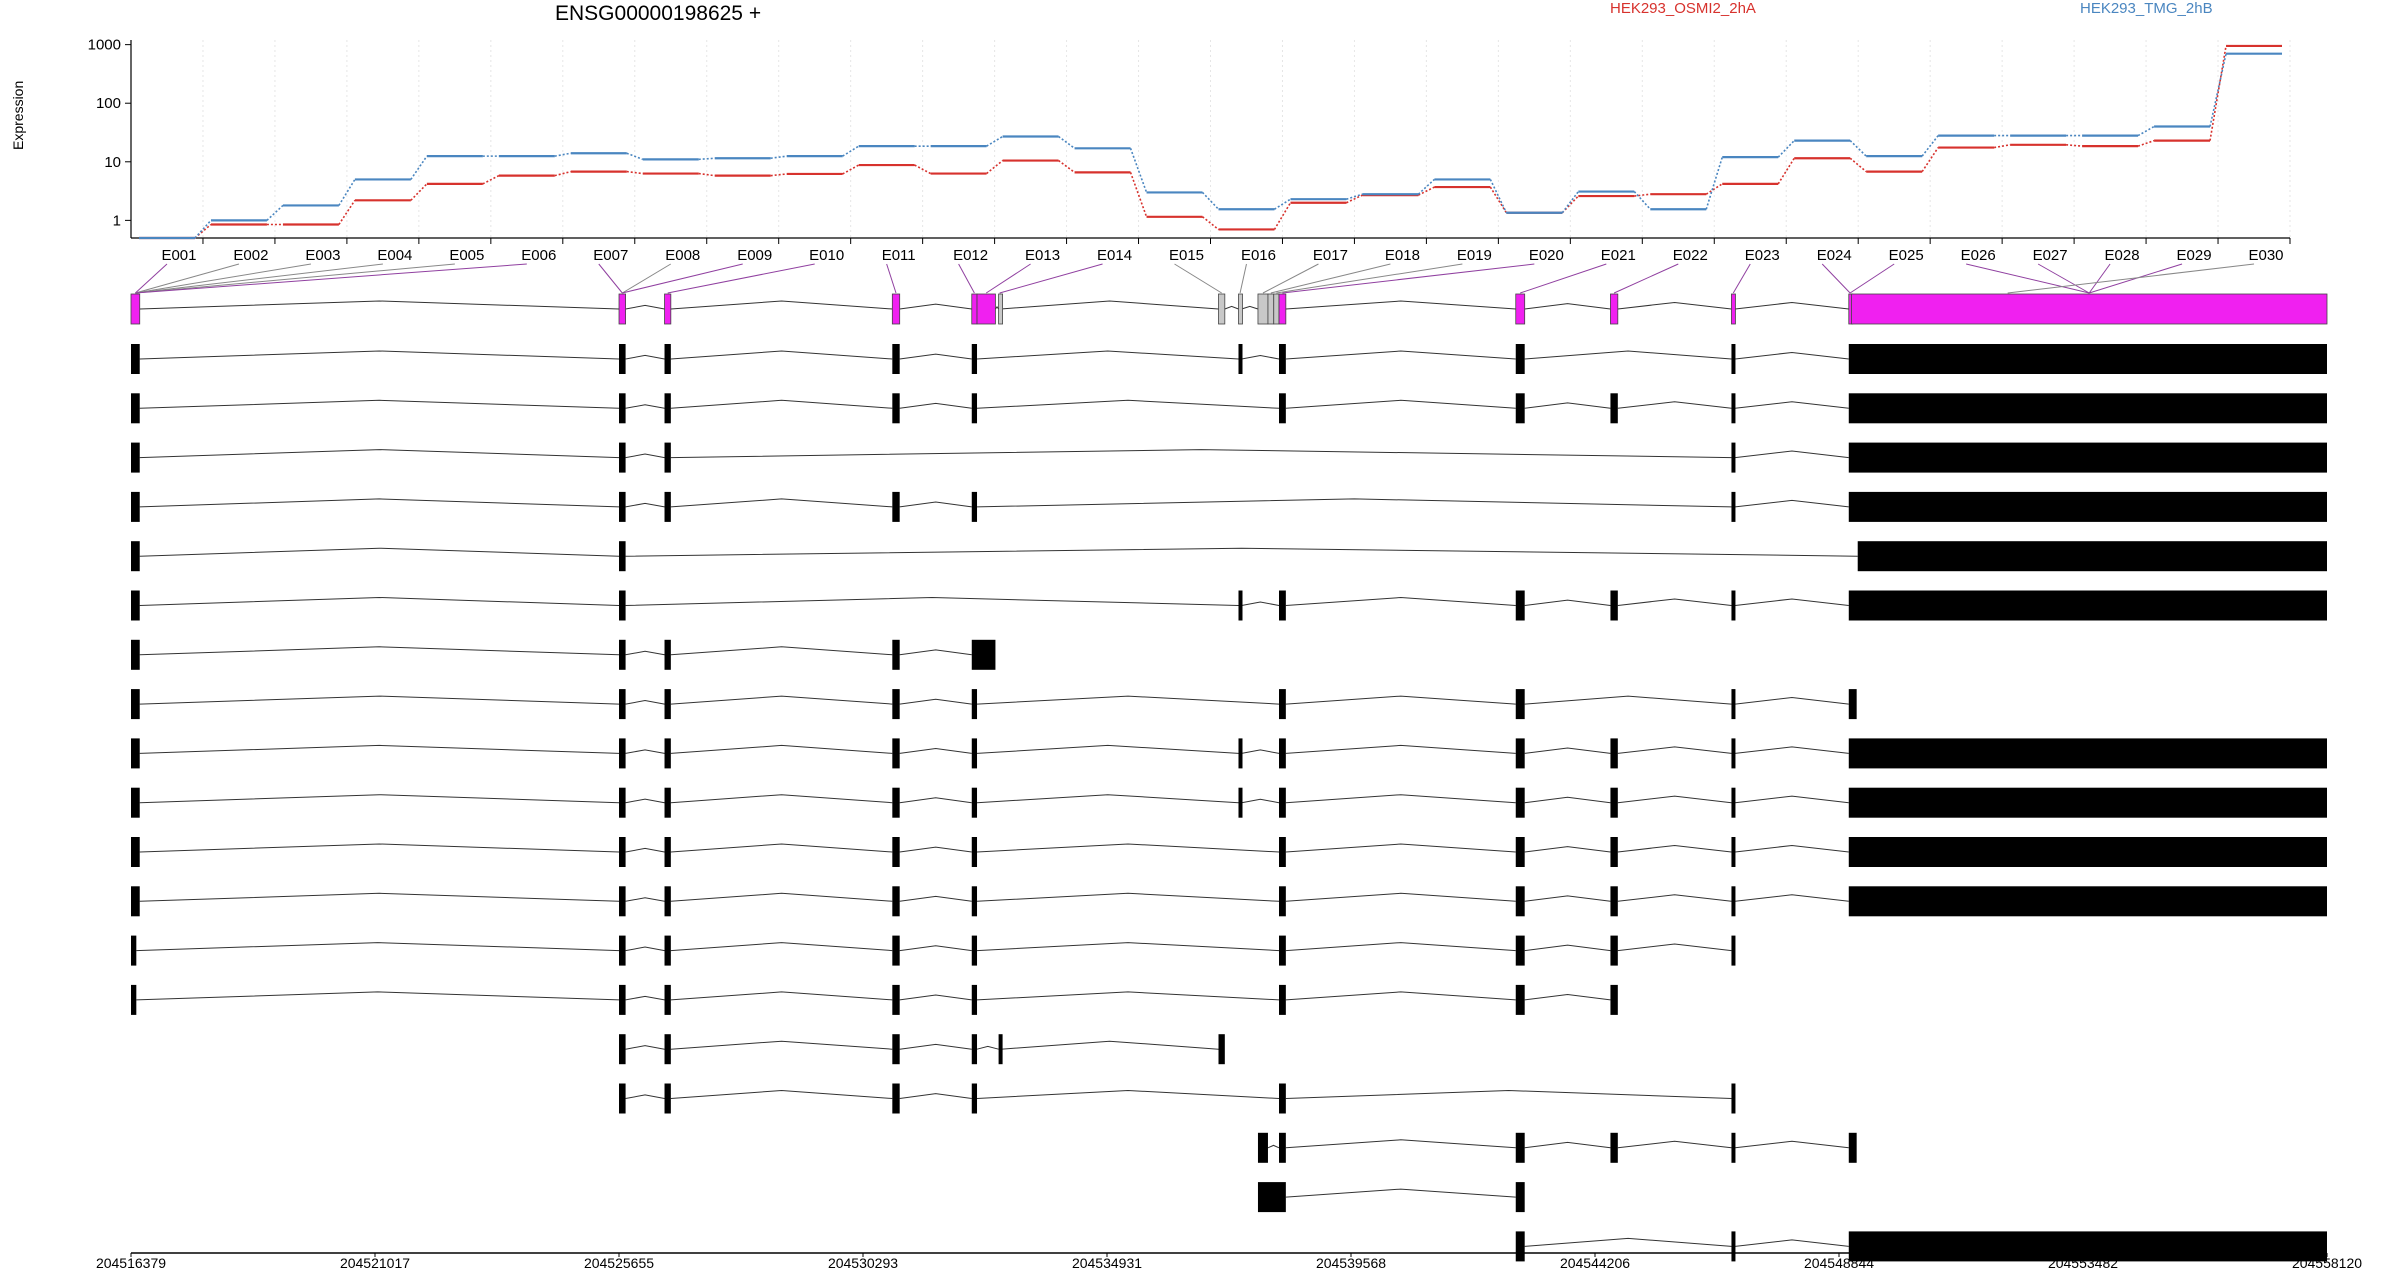 The height and width of the screenshot is (1270, 2400). I want to click on x-tick-label: E016, so click(1258, 255).